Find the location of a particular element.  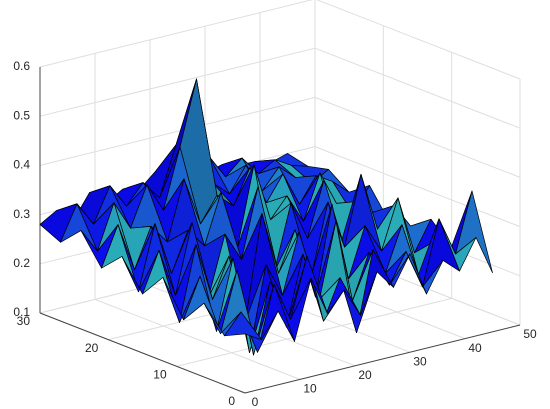

z-tick-label: 0.5 is located at coordinates (21, 115).